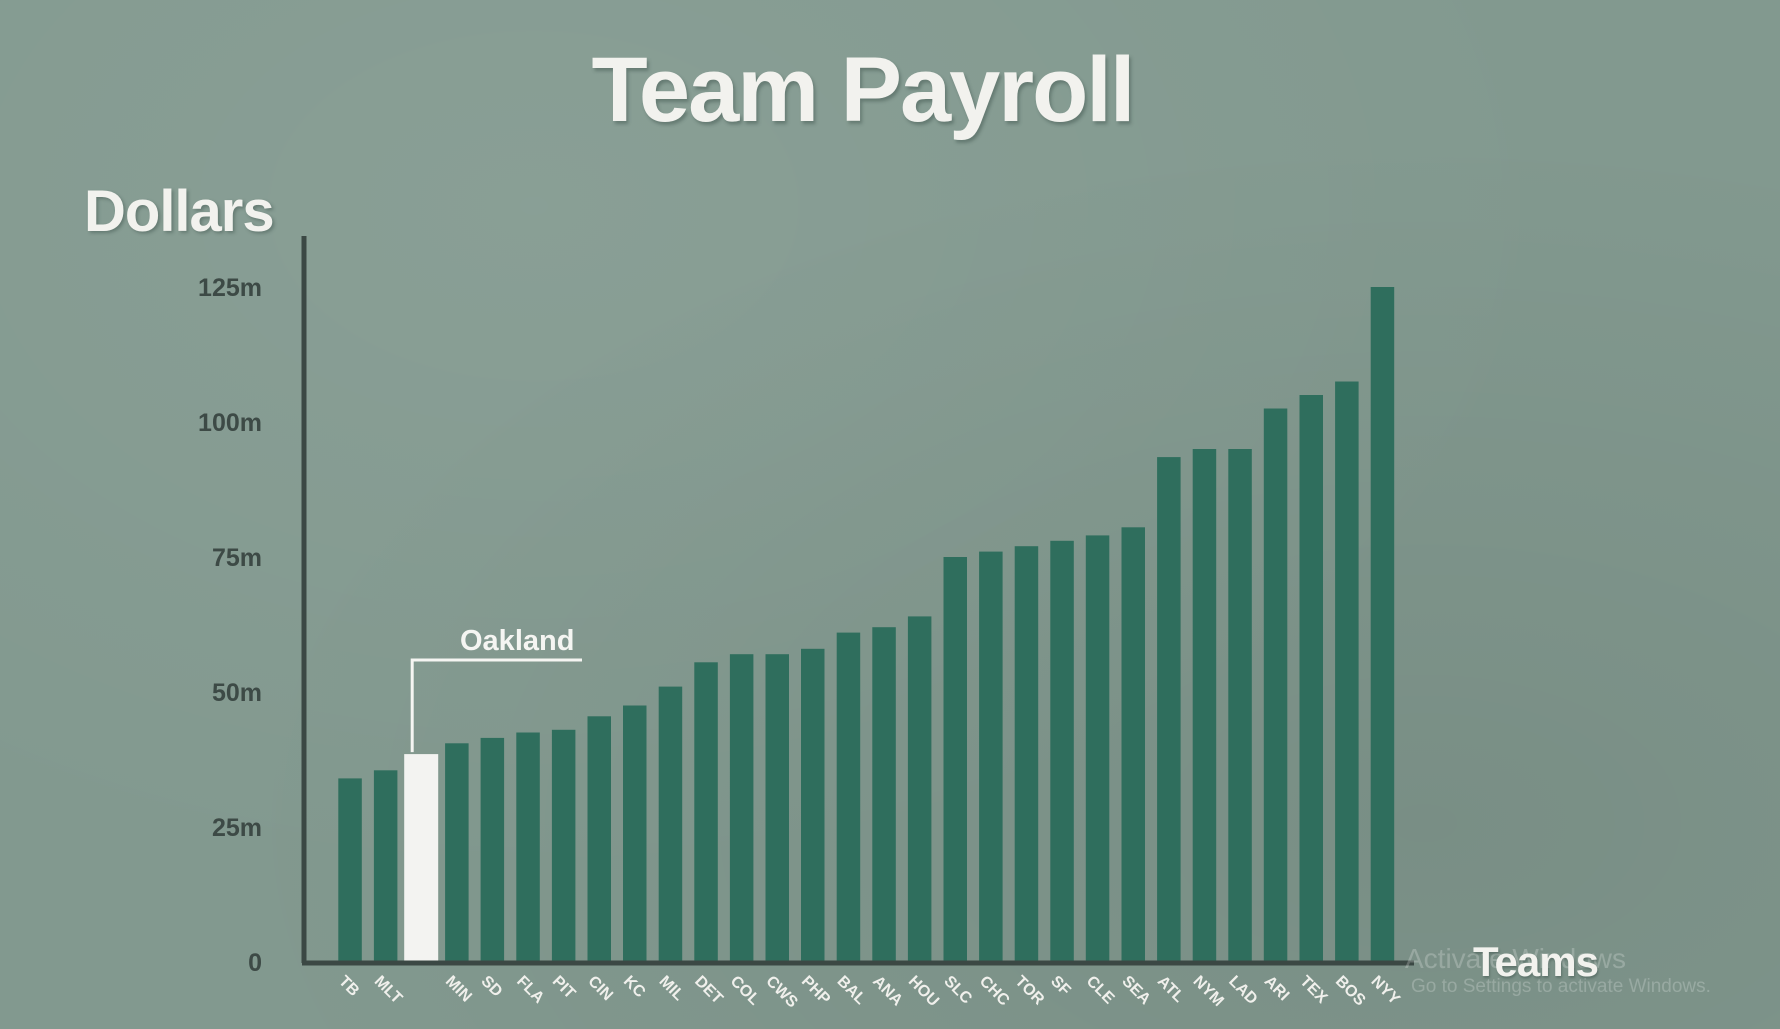 The image size is (1780, 1029). Describe the element at coordinates (530, 990) in the screenshot. I see `x-tick-label: FLA` at that location.